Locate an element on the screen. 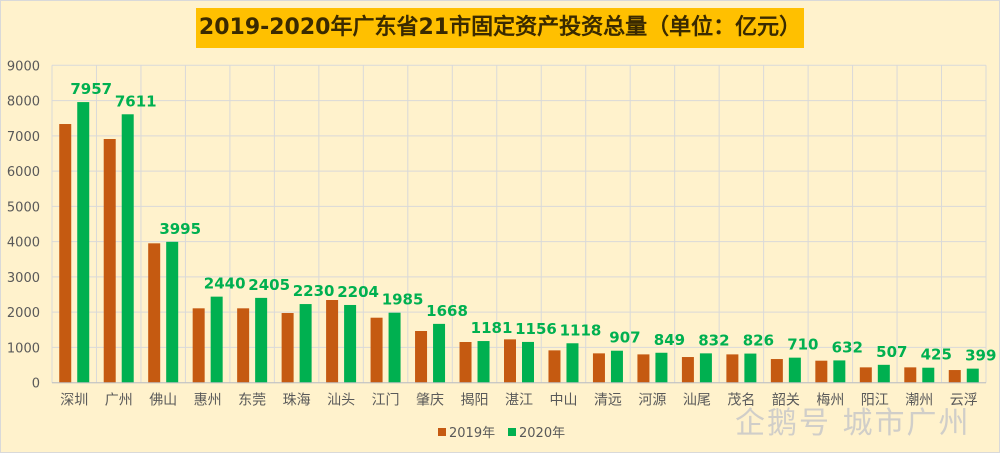 The width and height of the screenshot is (1000, 453). bar-2020年-梅州 is located at coordinates (839, 371).